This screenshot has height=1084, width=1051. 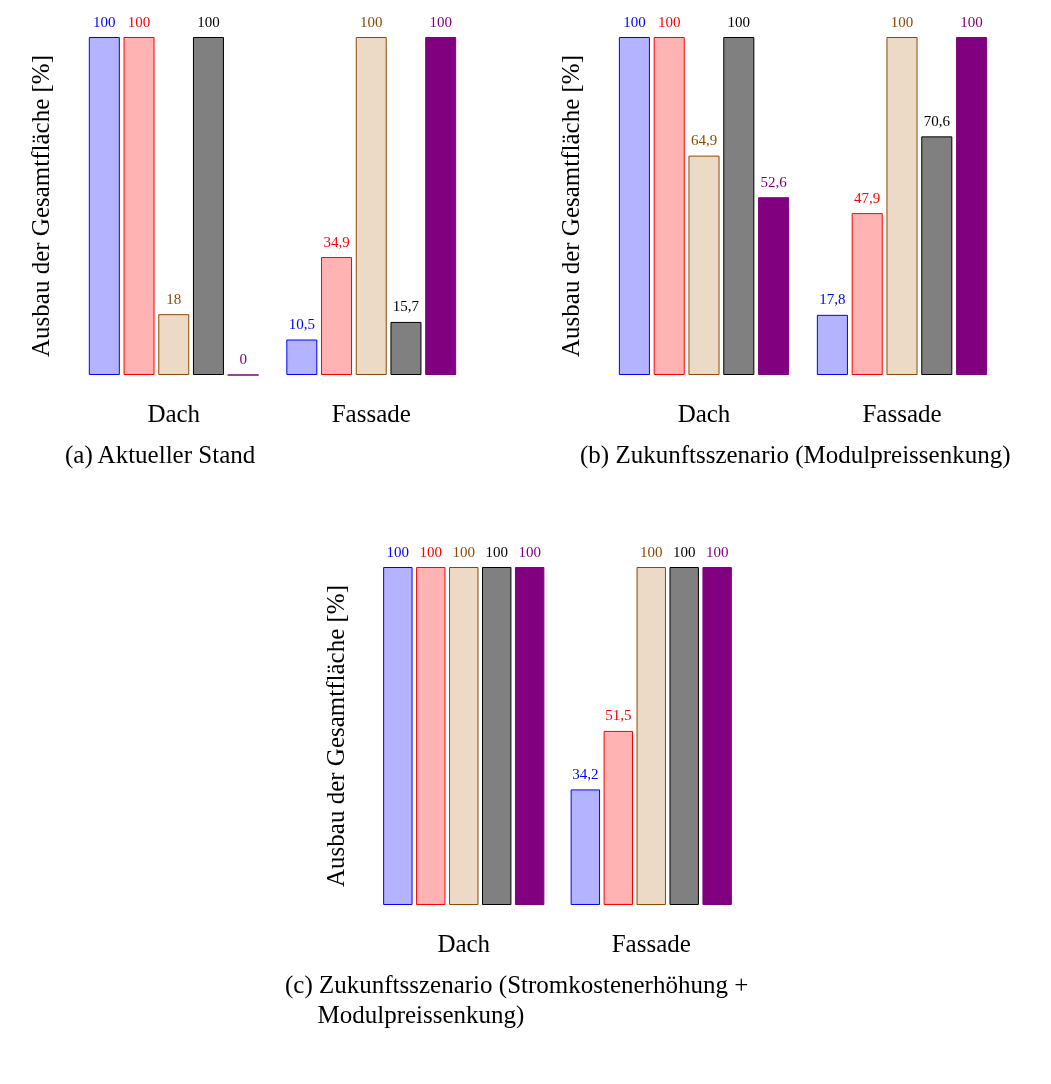 What do you see at coordinates (406, 306) in the screenshot?
I see `data-label: 15,7` at bounding box center [406, 306].